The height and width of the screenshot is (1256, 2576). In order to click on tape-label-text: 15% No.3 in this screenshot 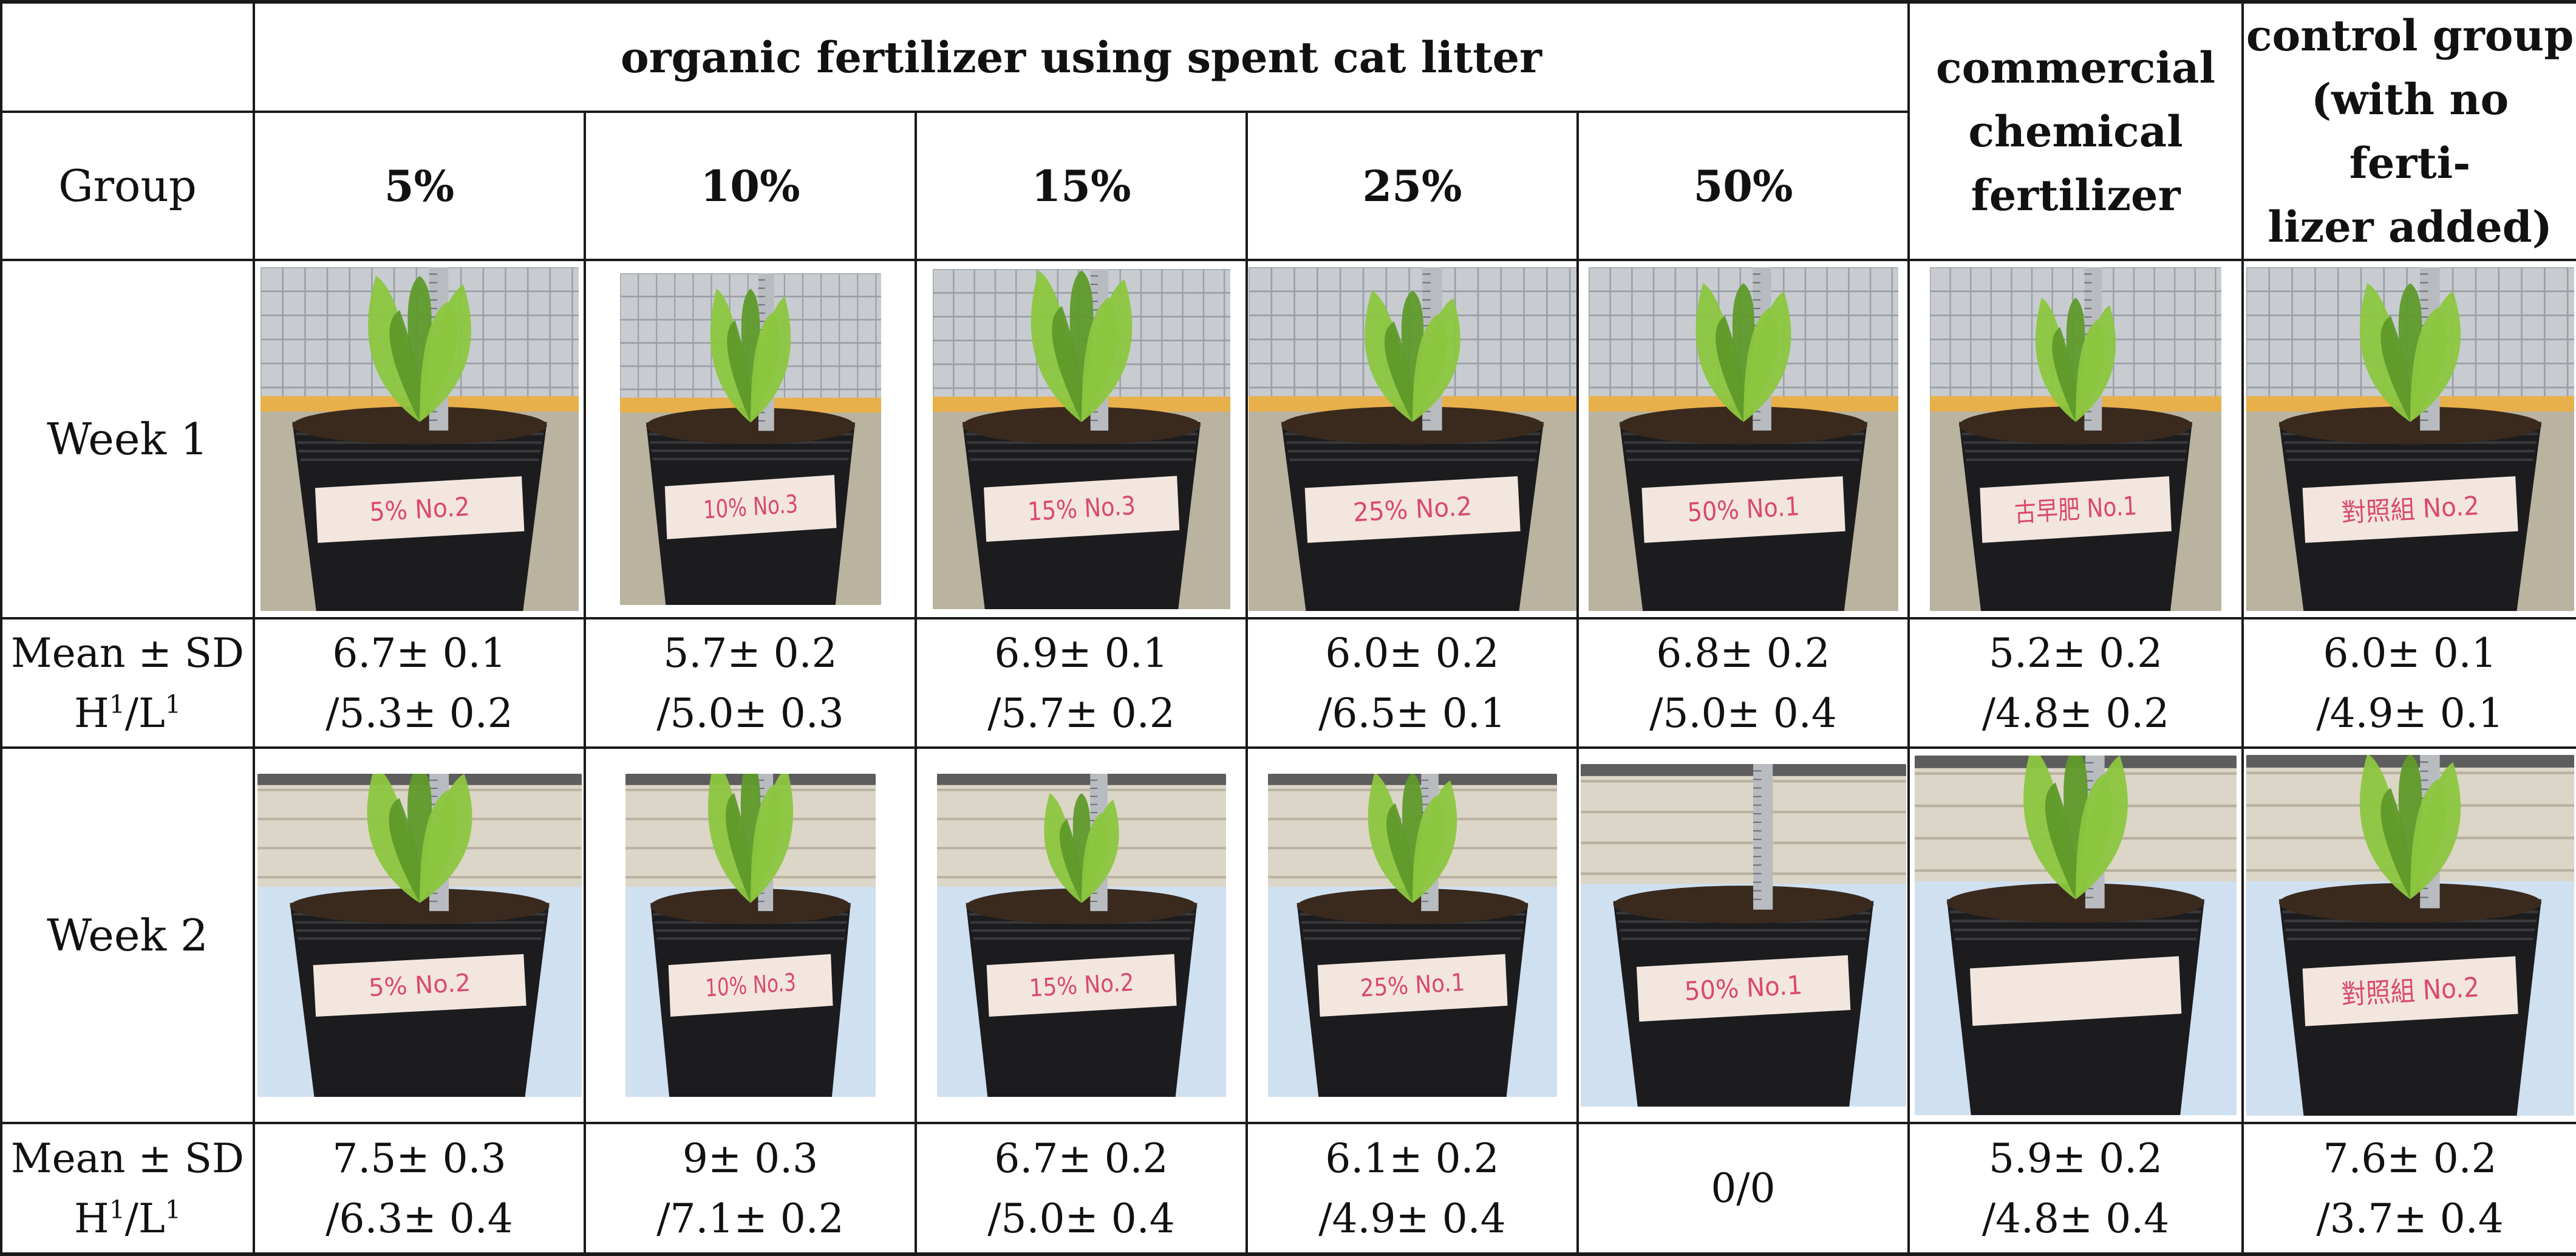, I will do `click(1081, 509)`.